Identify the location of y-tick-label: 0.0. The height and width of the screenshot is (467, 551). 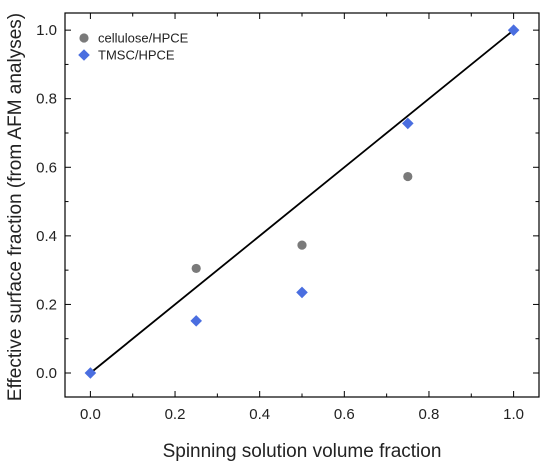
(46, 373).